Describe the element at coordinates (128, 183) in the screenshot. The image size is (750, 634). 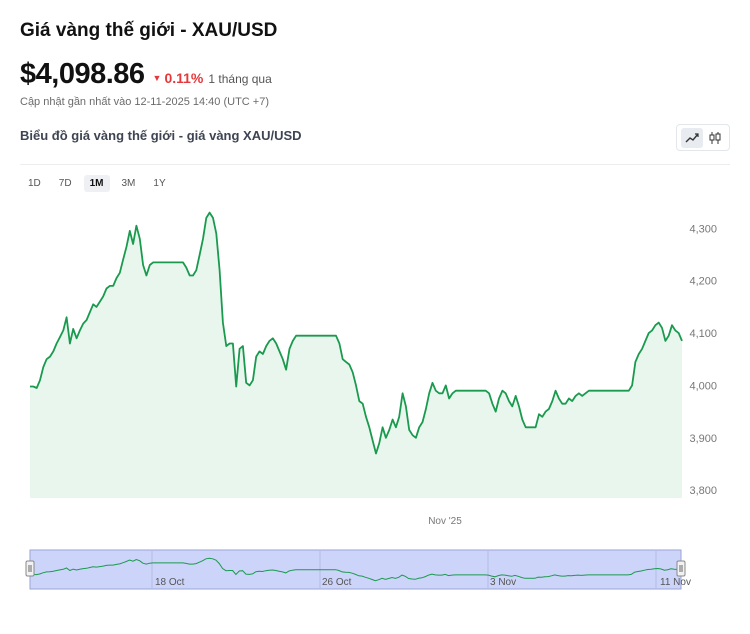
I see `range-3m: 3M` at that location.